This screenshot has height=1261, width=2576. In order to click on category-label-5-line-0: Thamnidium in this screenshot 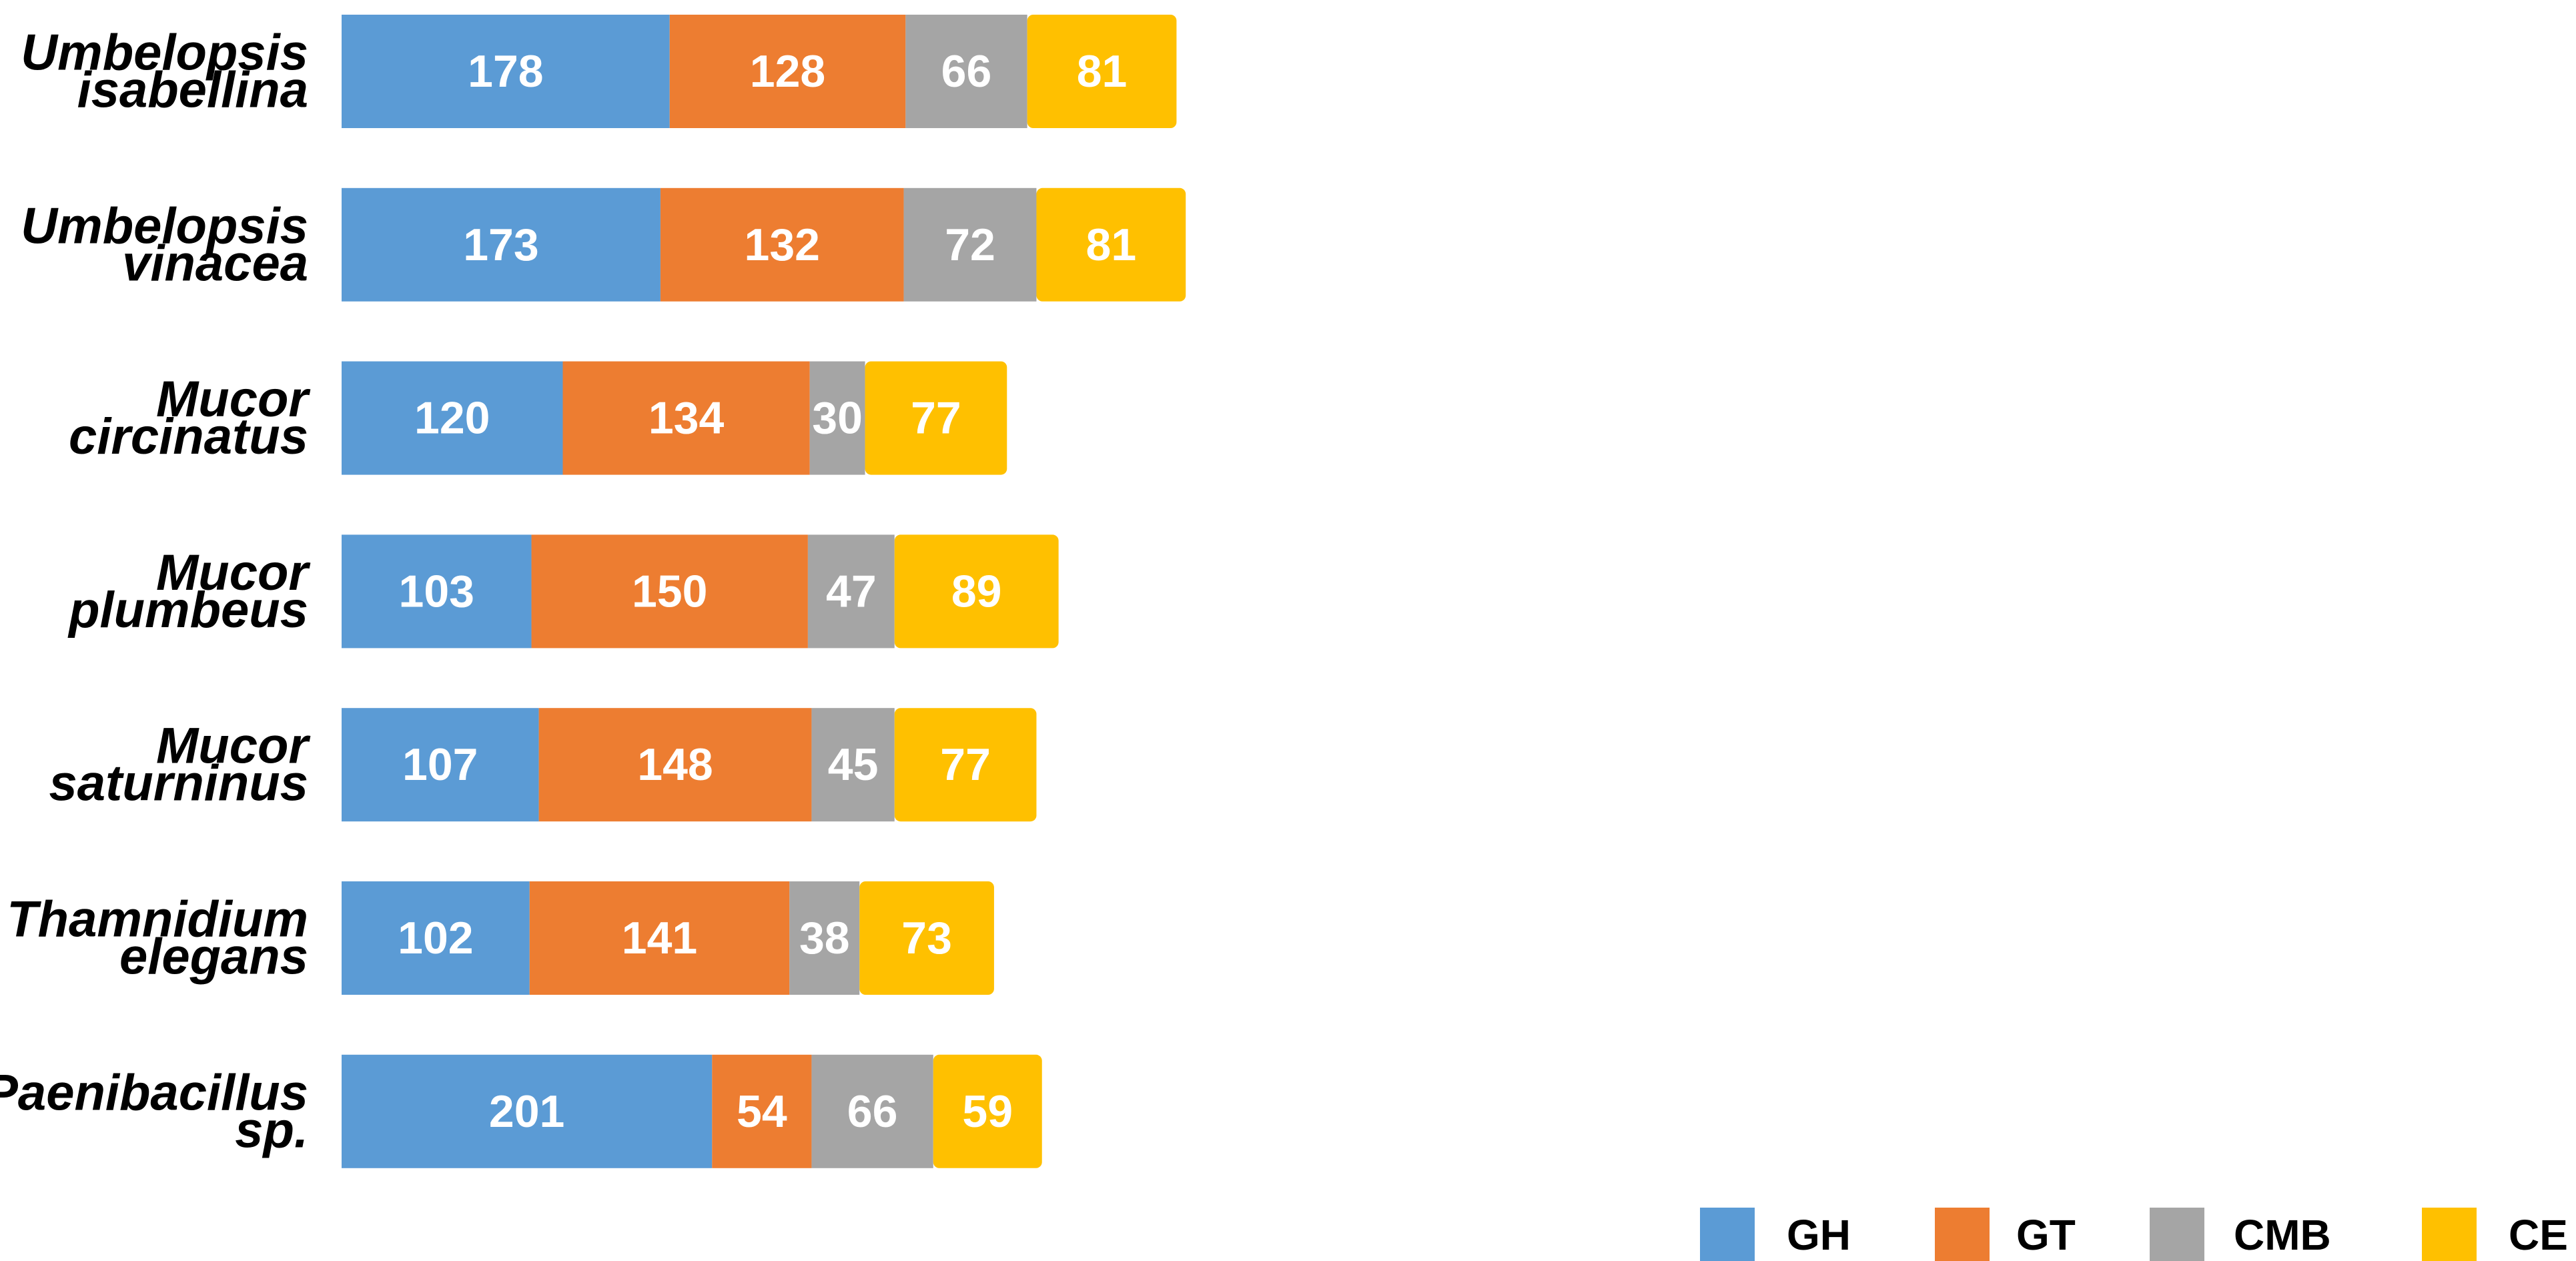, I will do `click(157, 919)`.